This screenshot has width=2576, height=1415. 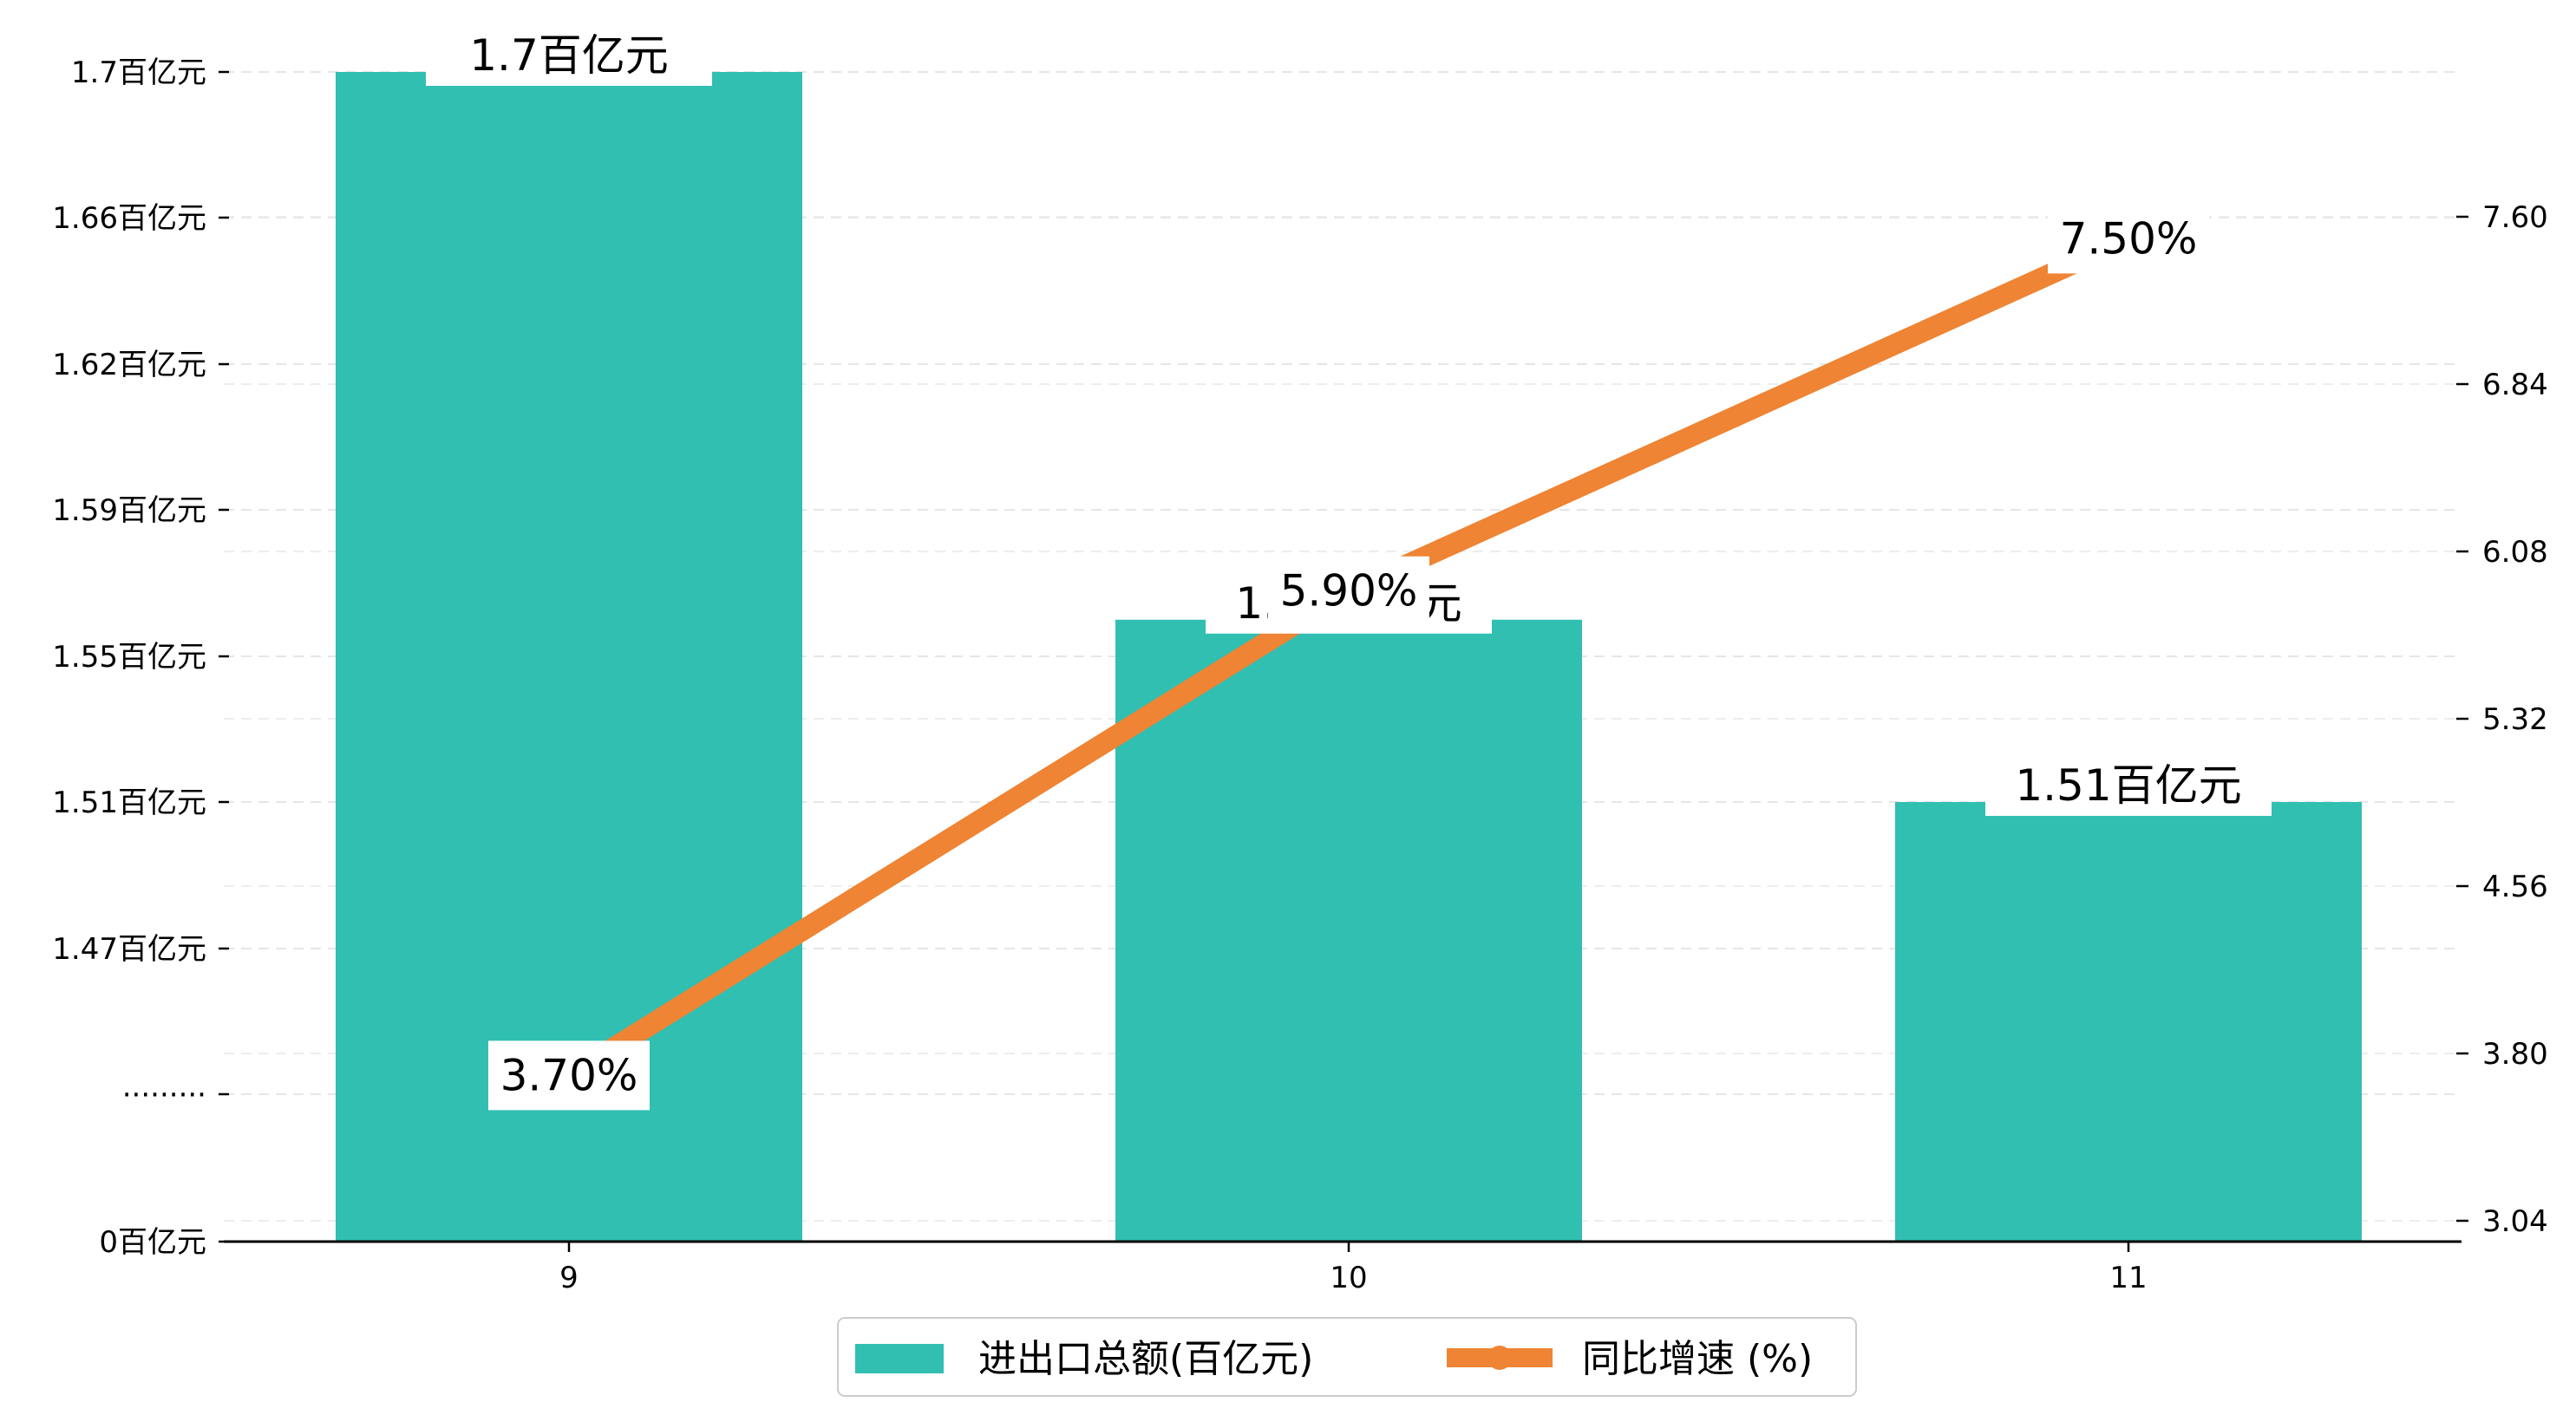 I want to click on y2-tick-label: 6.84, so click(x=2515, y=385).